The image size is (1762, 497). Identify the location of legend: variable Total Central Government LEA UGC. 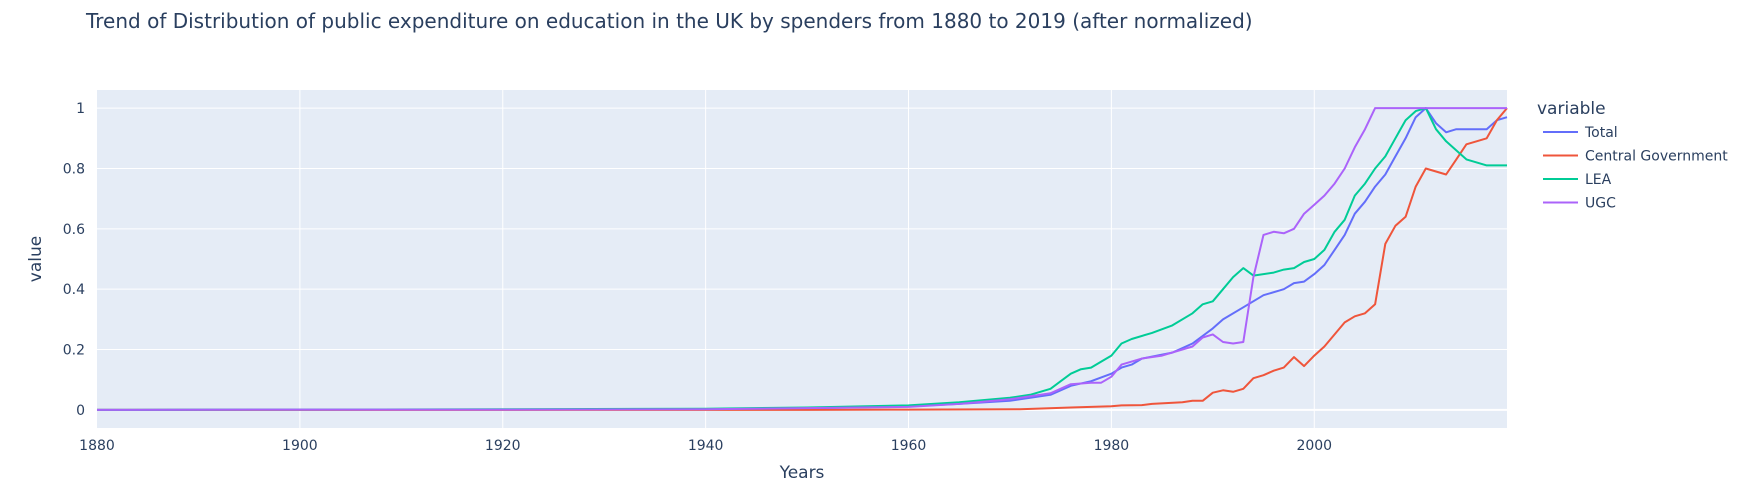
(1632, 155).